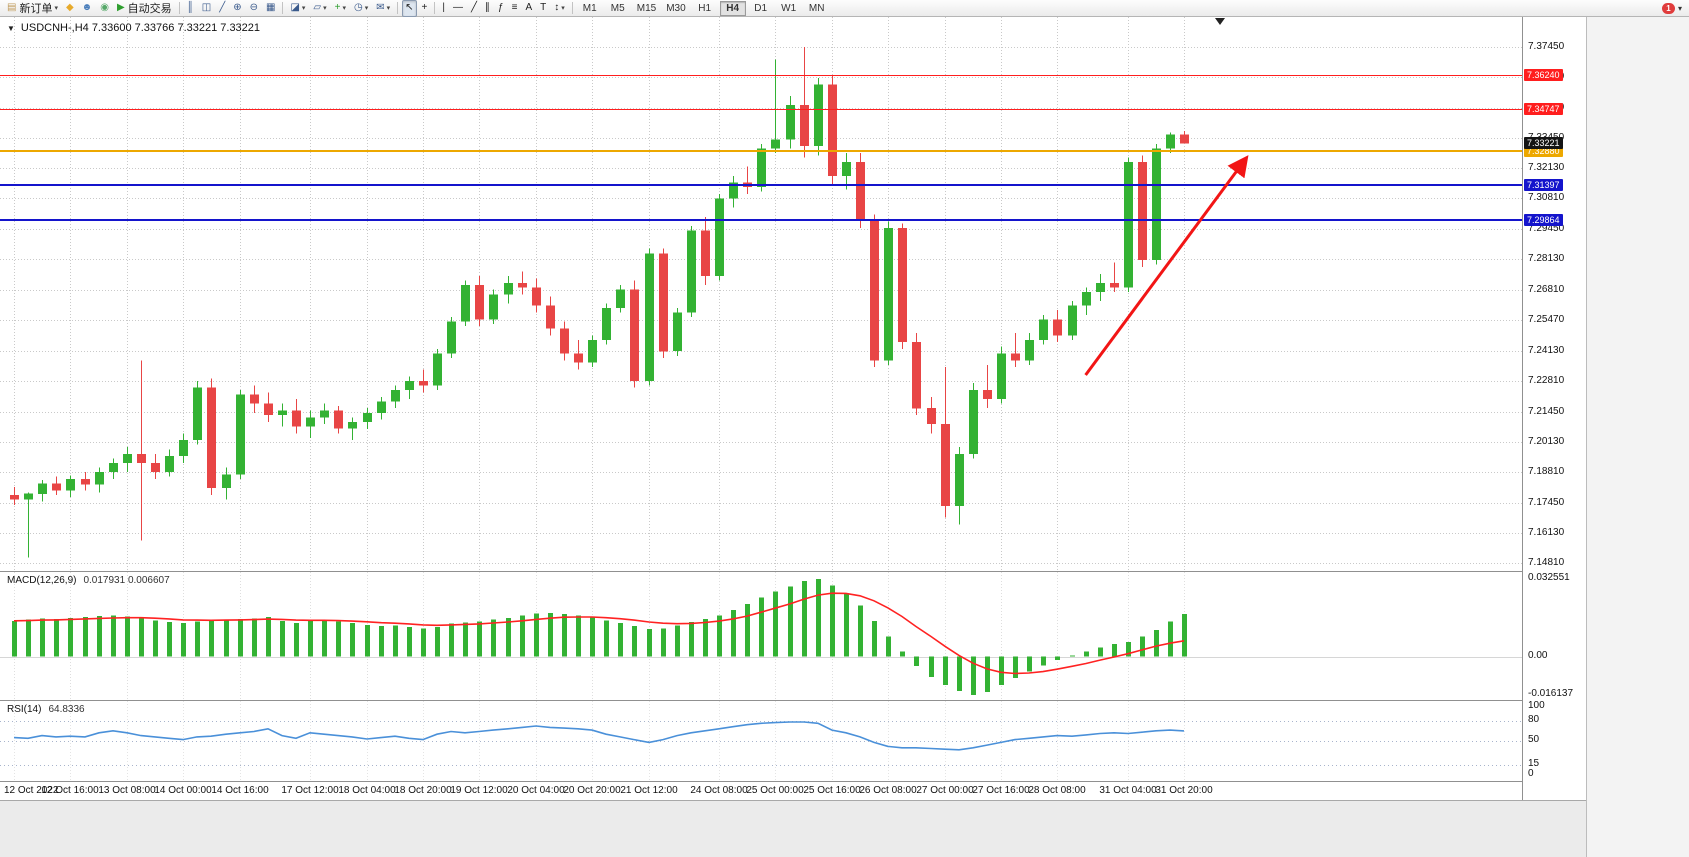 This screenshot has height=857, width=1689. Describe the element at coordinates (676, 8) in the screenshot. I see `timeframe-m30-button: M30` at that location.